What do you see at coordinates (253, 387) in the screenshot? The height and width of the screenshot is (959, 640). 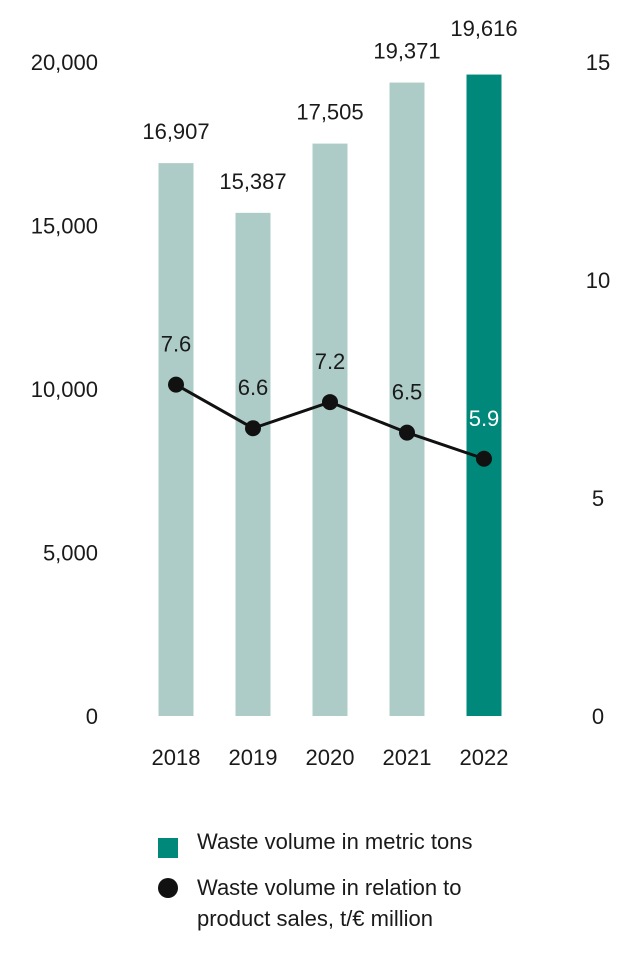 I see `line-value-label: 6.6` at bounding box center [253, 387].